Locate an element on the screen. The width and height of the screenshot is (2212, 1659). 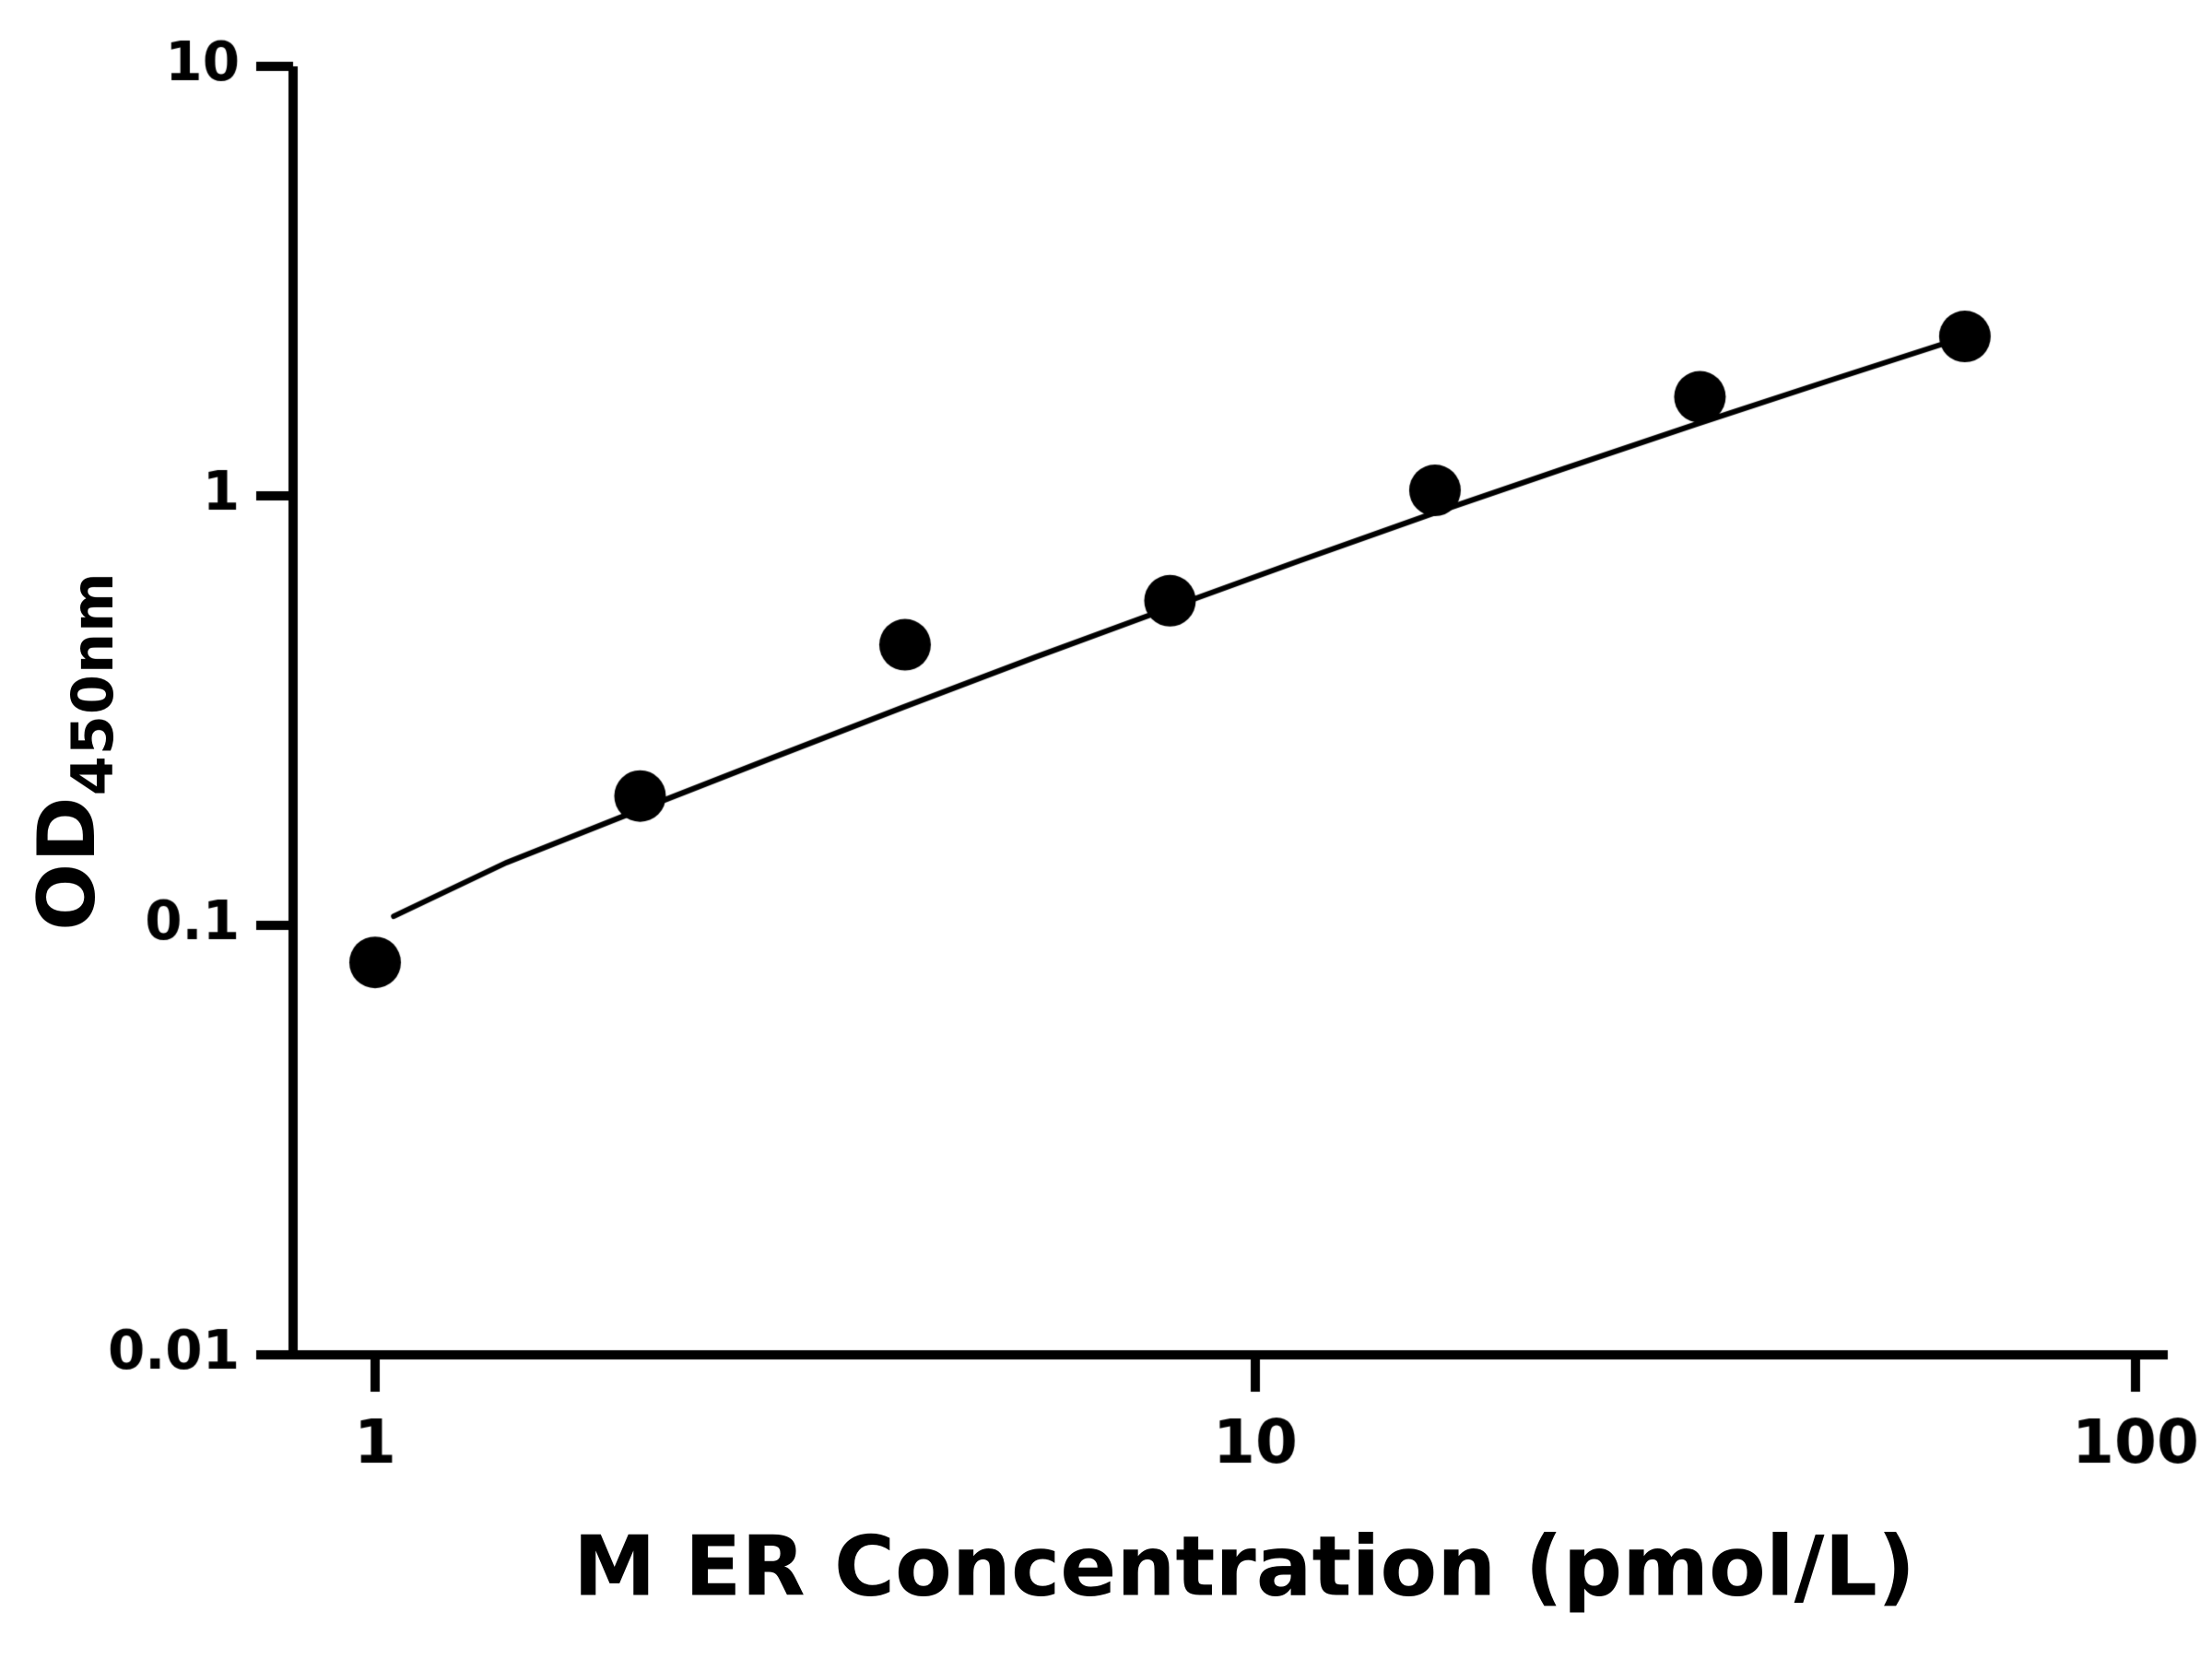
y-axis-label: OD450nm is located at coordinates (73, 751).